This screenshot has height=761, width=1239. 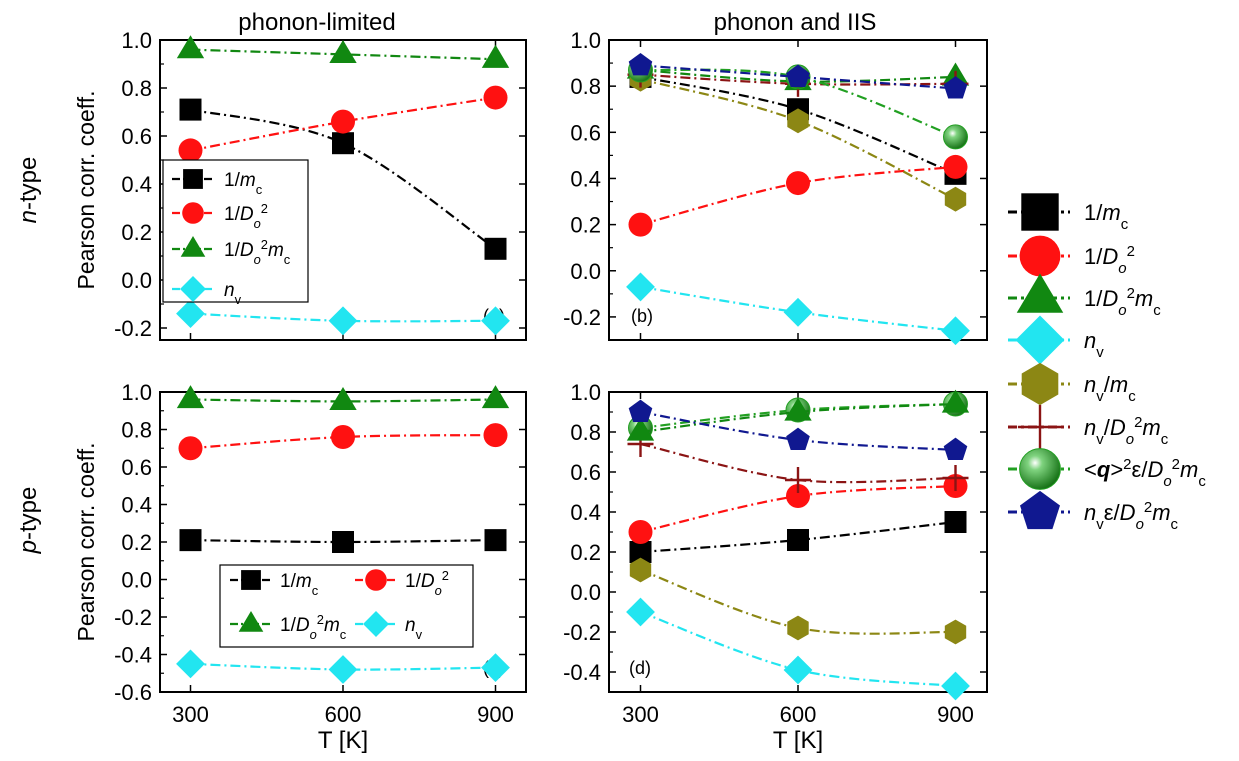 What do you see at coordinates (220, 216) in the screenshot?
I see `legend-entry: 1/Do2` at bounding box center [220, 216].